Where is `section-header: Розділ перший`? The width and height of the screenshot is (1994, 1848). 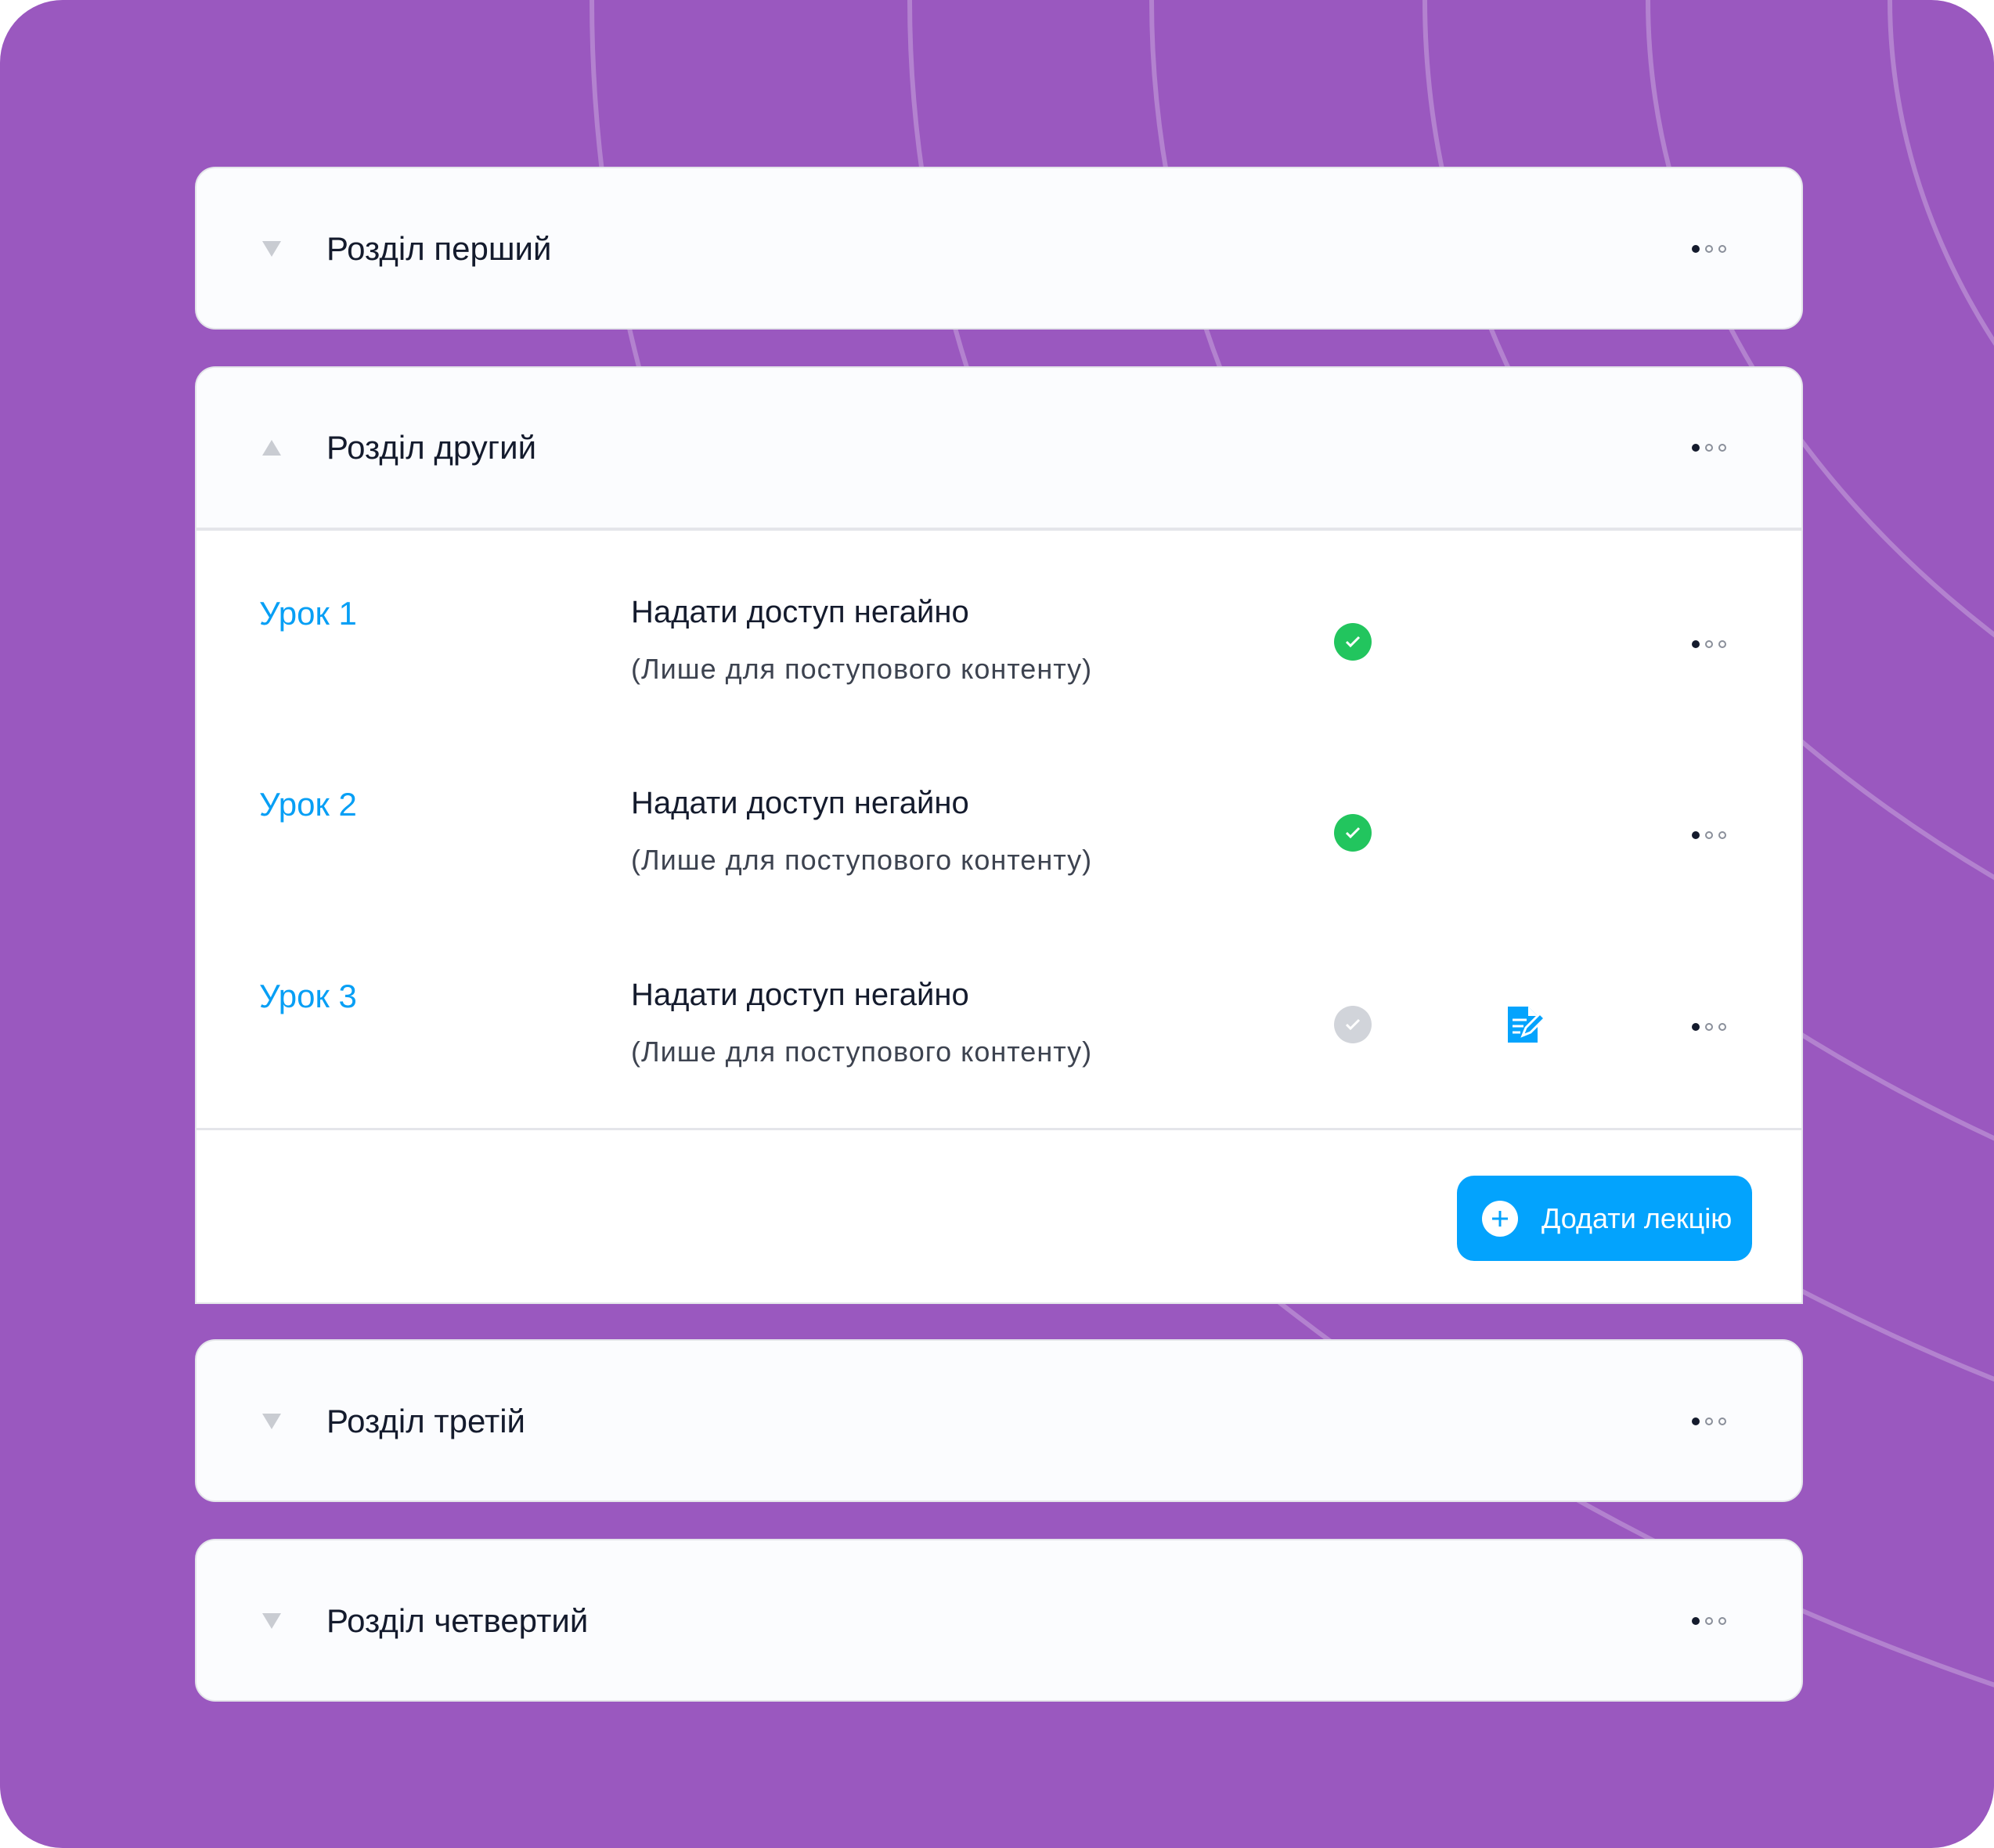 section-header: Розділ перший is located at coordinates (999, 249).